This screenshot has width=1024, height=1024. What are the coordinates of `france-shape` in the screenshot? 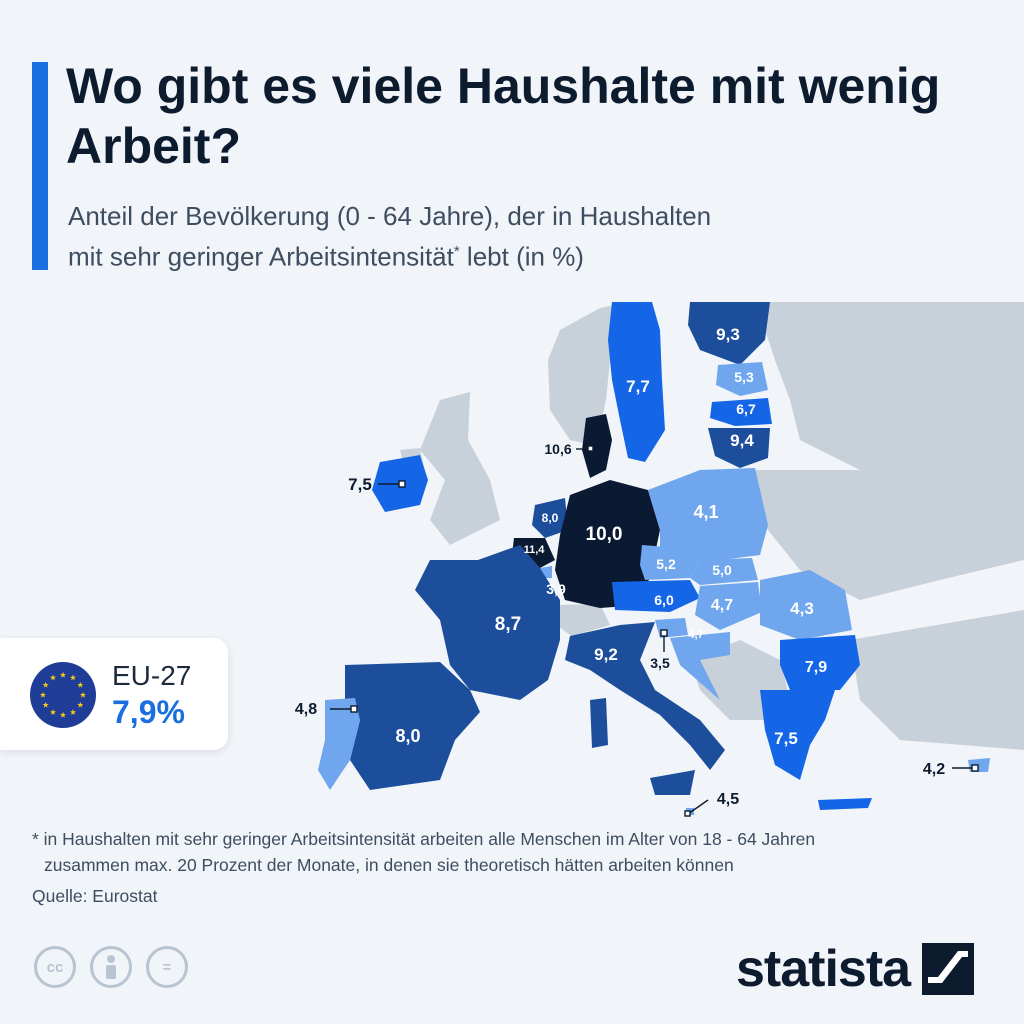 It's located at (487, 622).